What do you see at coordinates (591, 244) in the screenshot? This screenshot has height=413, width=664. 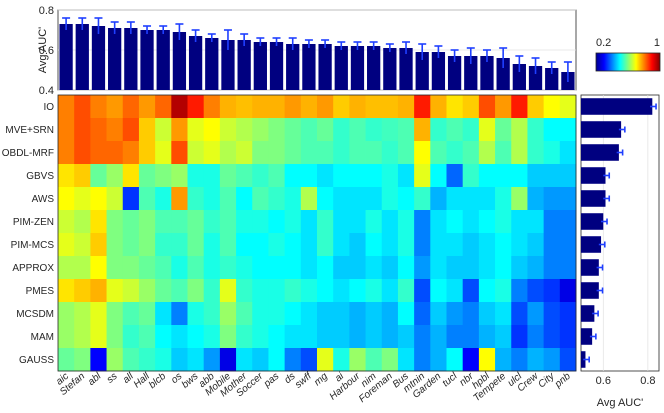 I see `side-bar` at bounding box center [591, 244].